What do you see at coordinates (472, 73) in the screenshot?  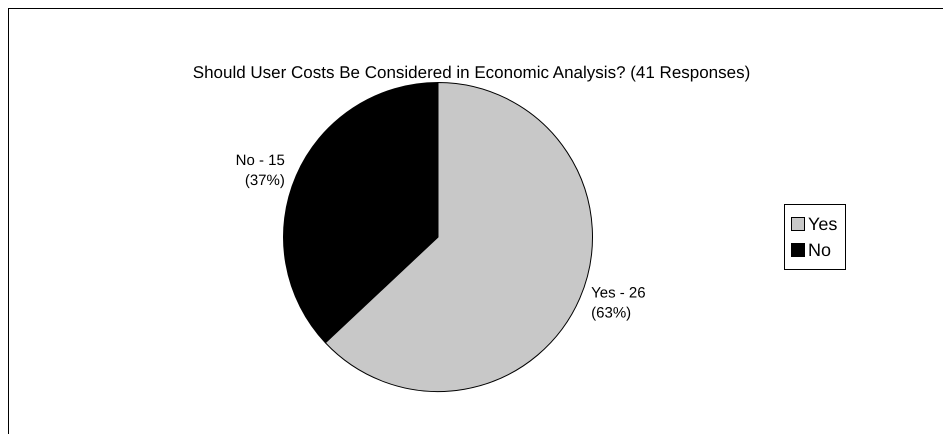 I see `chart-title: Should User Costs Be Considered in Economic Analysis? (41 Responses)` at bounding box center [472, 73].